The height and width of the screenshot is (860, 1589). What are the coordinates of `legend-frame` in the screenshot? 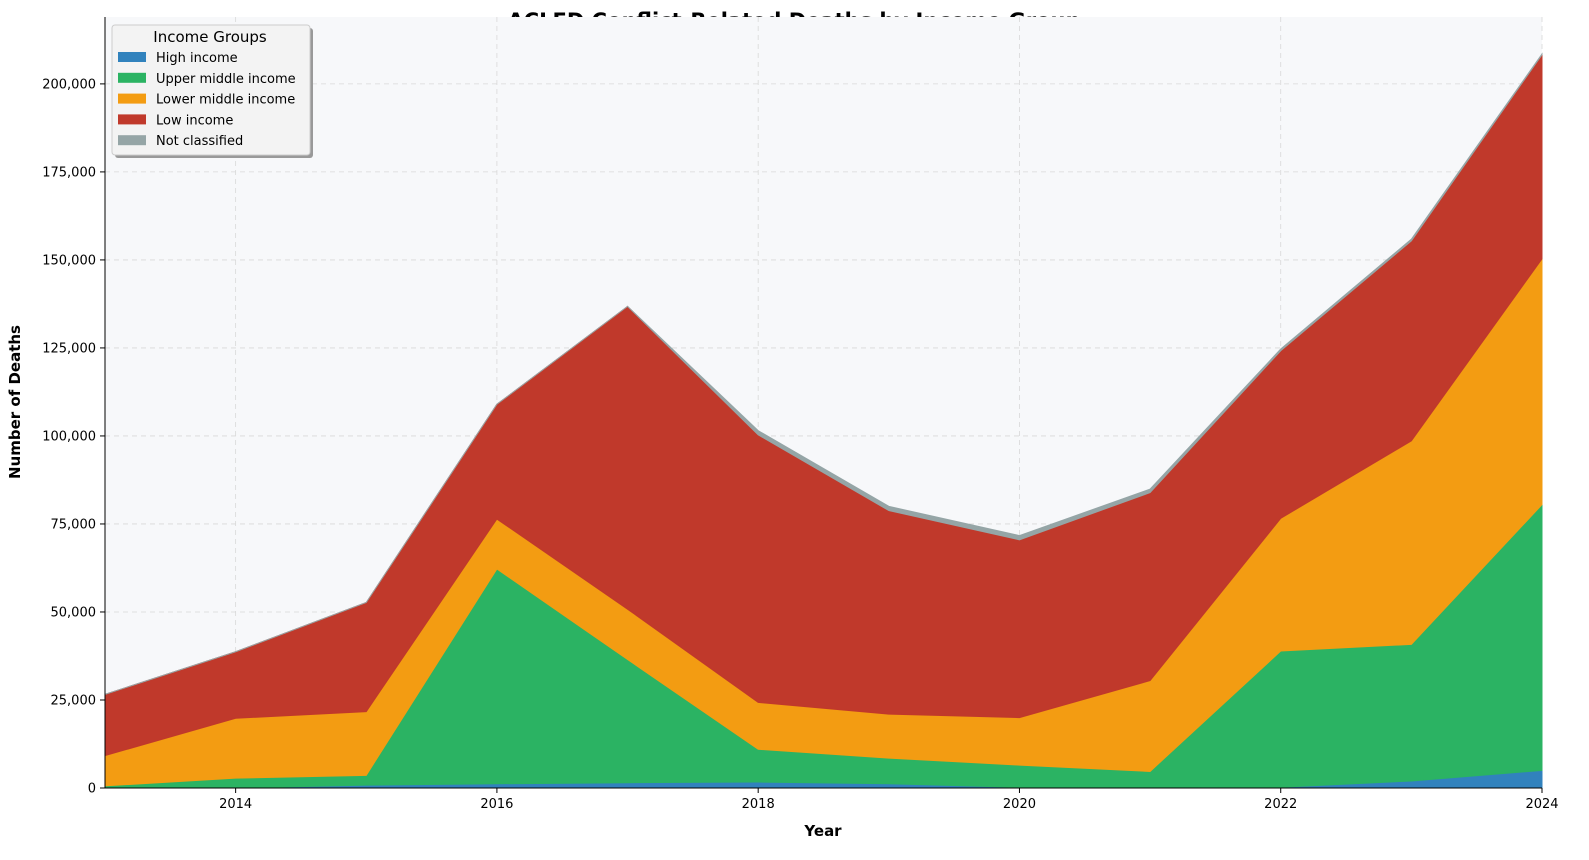 It's located at (211, 90).